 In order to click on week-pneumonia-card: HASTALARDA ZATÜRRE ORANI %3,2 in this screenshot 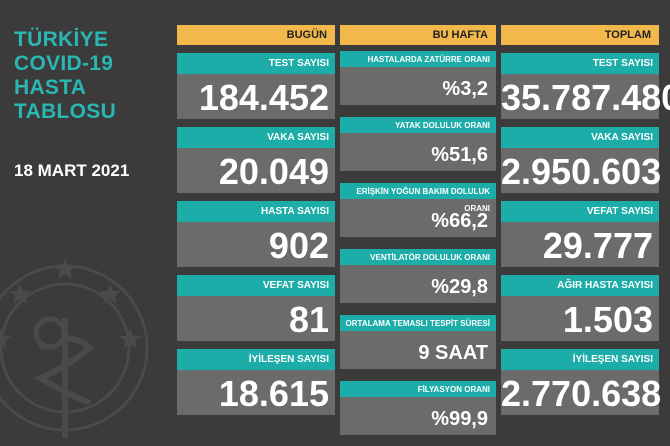, I will do `click(418, 81)`.